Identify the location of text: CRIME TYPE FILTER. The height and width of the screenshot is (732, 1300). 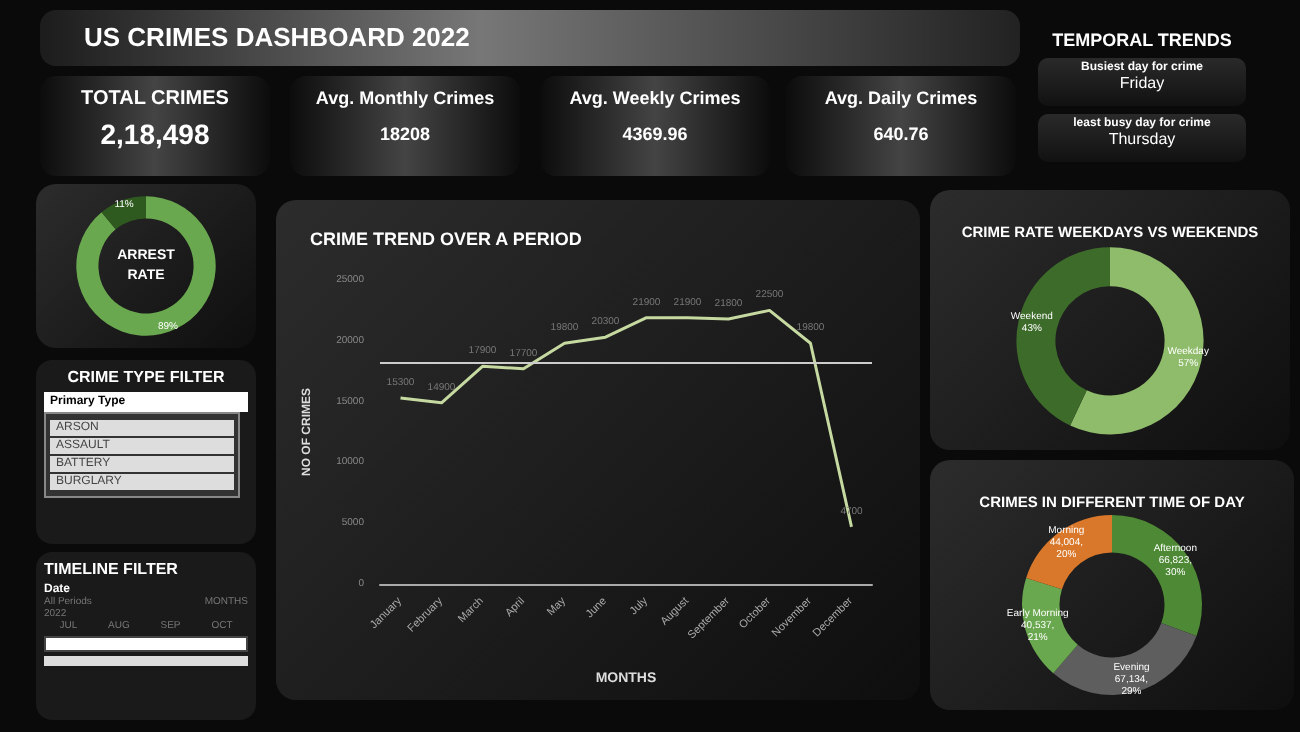
(146, 377).